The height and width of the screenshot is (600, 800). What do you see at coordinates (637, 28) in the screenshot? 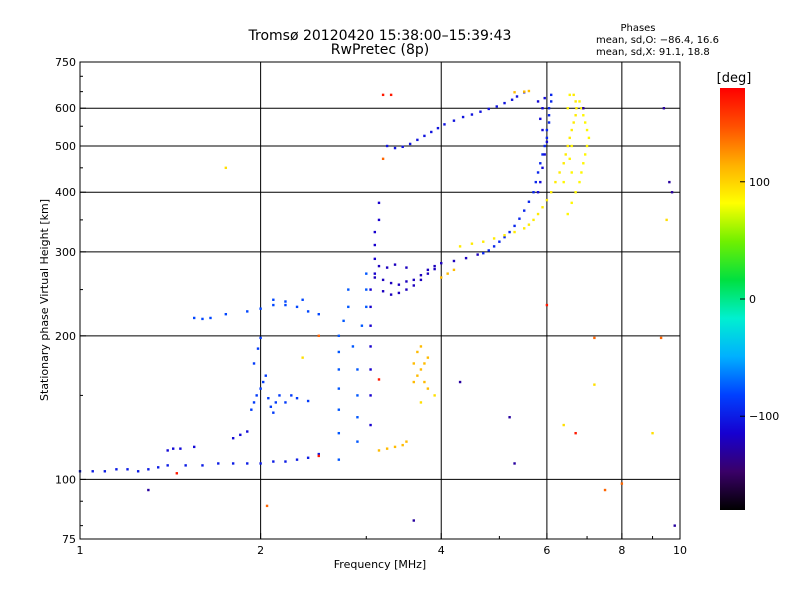
I see `stats-heading: Phases` at bounding box center [637, 28].